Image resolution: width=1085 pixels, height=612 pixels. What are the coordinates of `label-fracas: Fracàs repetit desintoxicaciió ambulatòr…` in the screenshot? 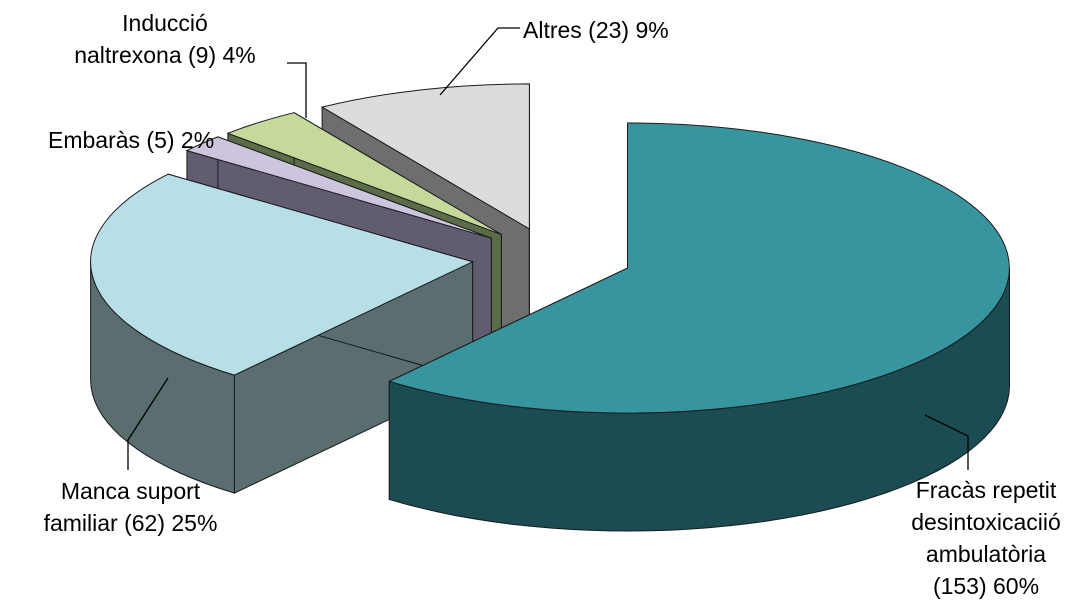 It's located at (986, 538).